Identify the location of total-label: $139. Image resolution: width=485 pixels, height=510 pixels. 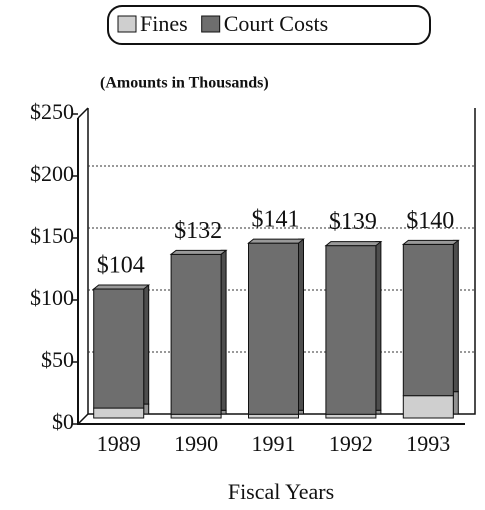
(353, 222).